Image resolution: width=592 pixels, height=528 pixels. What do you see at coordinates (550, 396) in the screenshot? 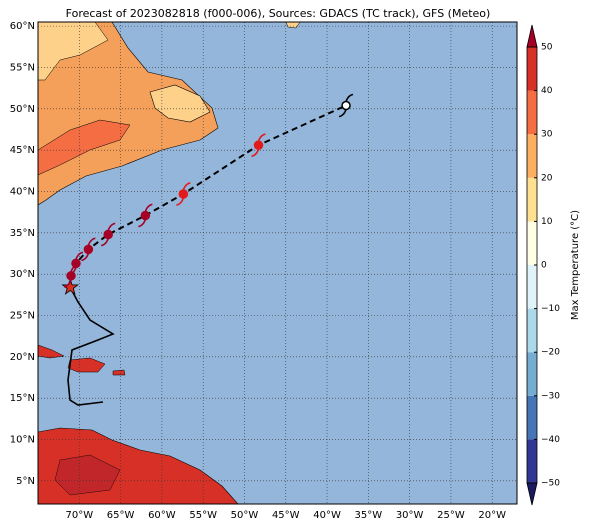
I see `colorbar-tick-label: −30` at bounding box center [550, 396].